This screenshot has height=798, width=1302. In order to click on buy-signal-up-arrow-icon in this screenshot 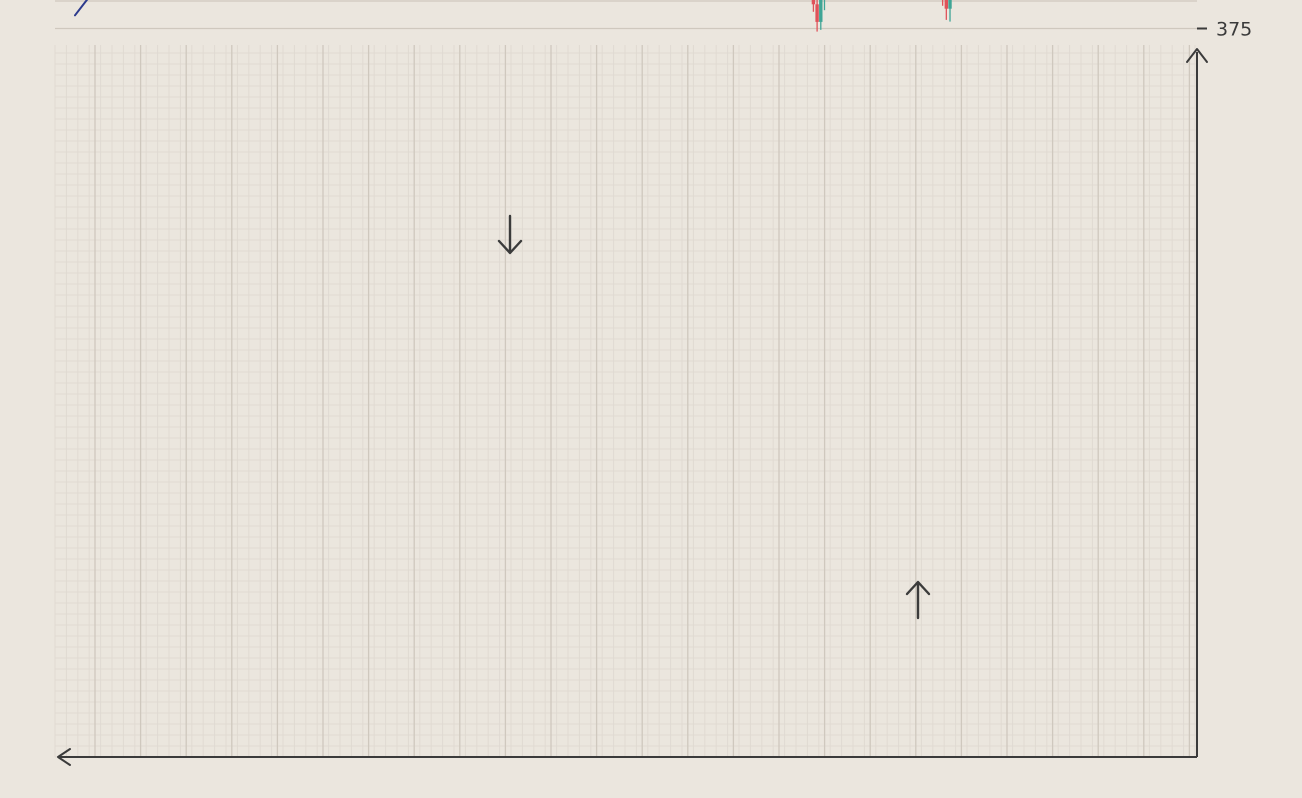, I will do `click(918, 600)`.